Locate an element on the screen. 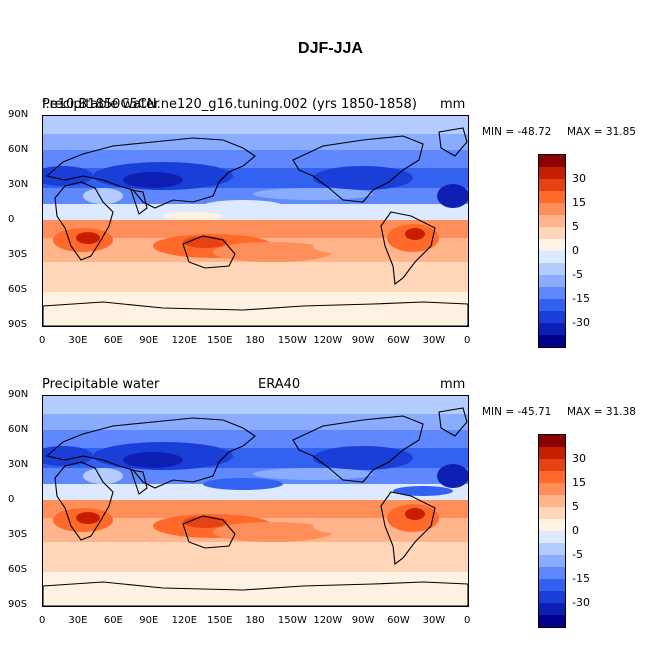  lon-tick-label: 150W is located at coordinates (292, 340).